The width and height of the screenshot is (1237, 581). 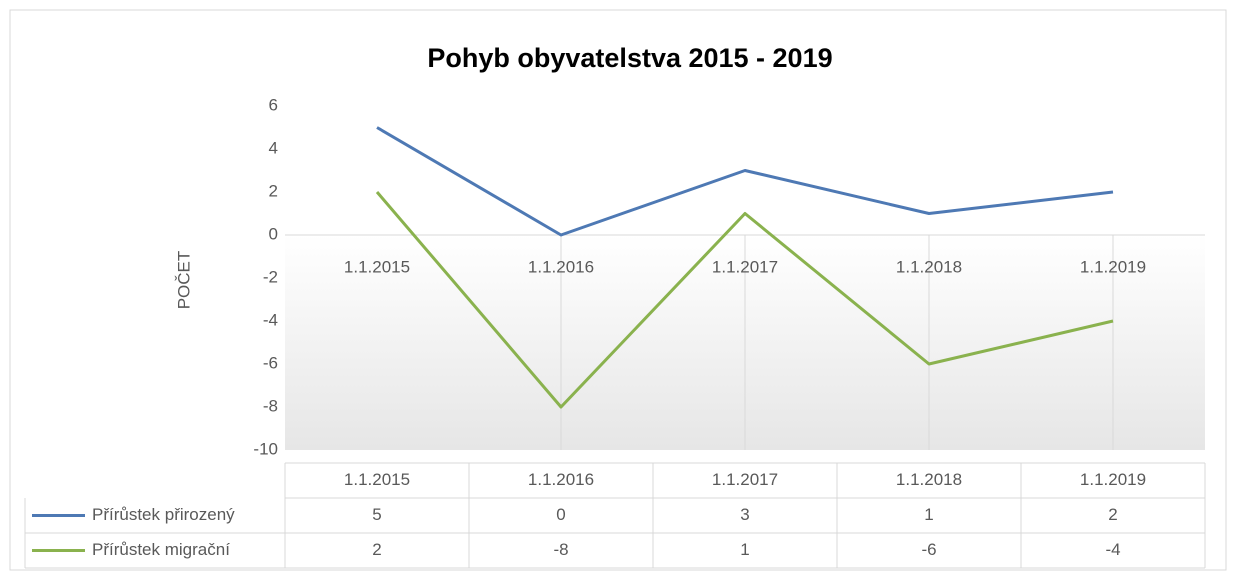 I want to click on y-tick-label: 6, so click(x=273, y=104).